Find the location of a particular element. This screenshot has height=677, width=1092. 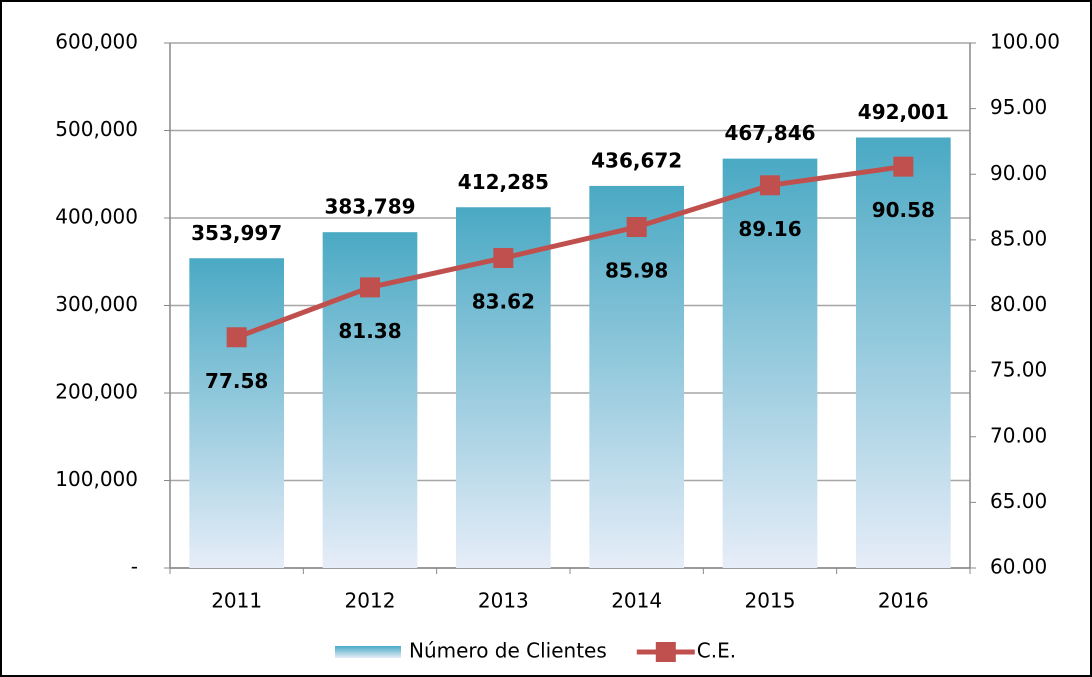

bar-value-label: 383,789 is located at coordinates (369, 207).